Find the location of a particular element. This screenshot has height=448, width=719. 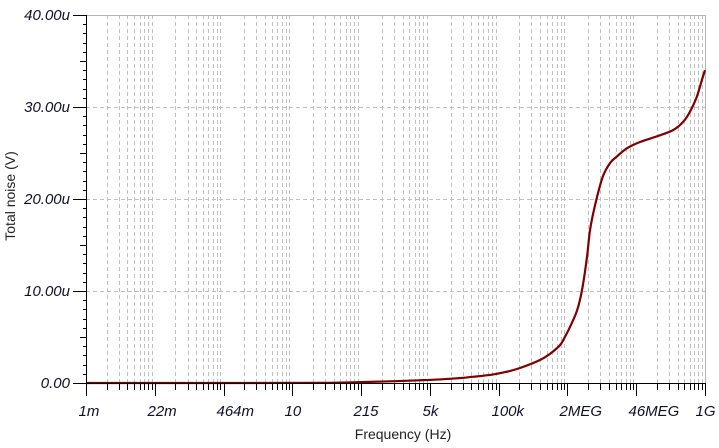

x-tick-label: 1m is located at coordinates (89, 411).